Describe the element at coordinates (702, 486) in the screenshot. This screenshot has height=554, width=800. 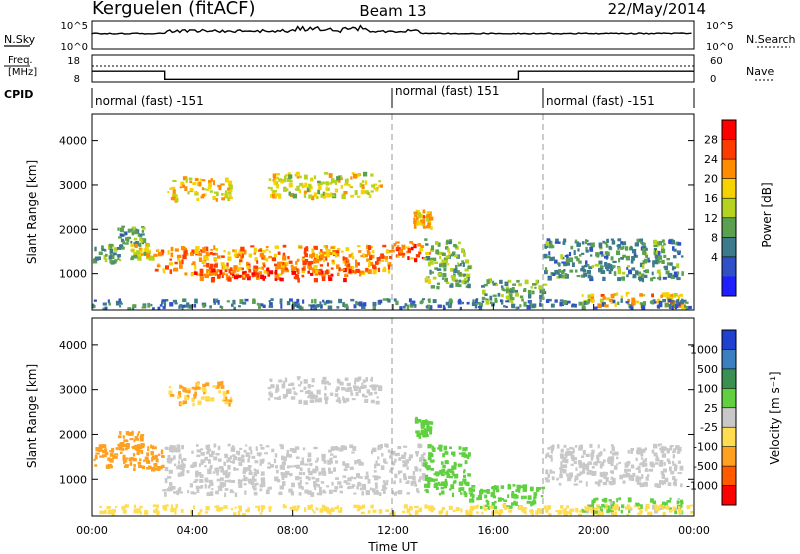
I see `colorbar-tick: -1000` at that location.